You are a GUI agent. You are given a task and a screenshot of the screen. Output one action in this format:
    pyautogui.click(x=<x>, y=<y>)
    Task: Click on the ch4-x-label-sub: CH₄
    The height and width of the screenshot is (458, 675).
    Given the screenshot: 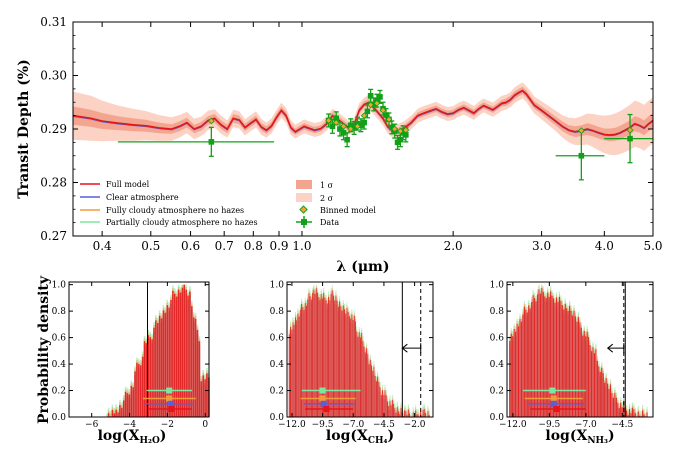 What is the action you would take?
    pyautogui.click(x=378, y=441)
    